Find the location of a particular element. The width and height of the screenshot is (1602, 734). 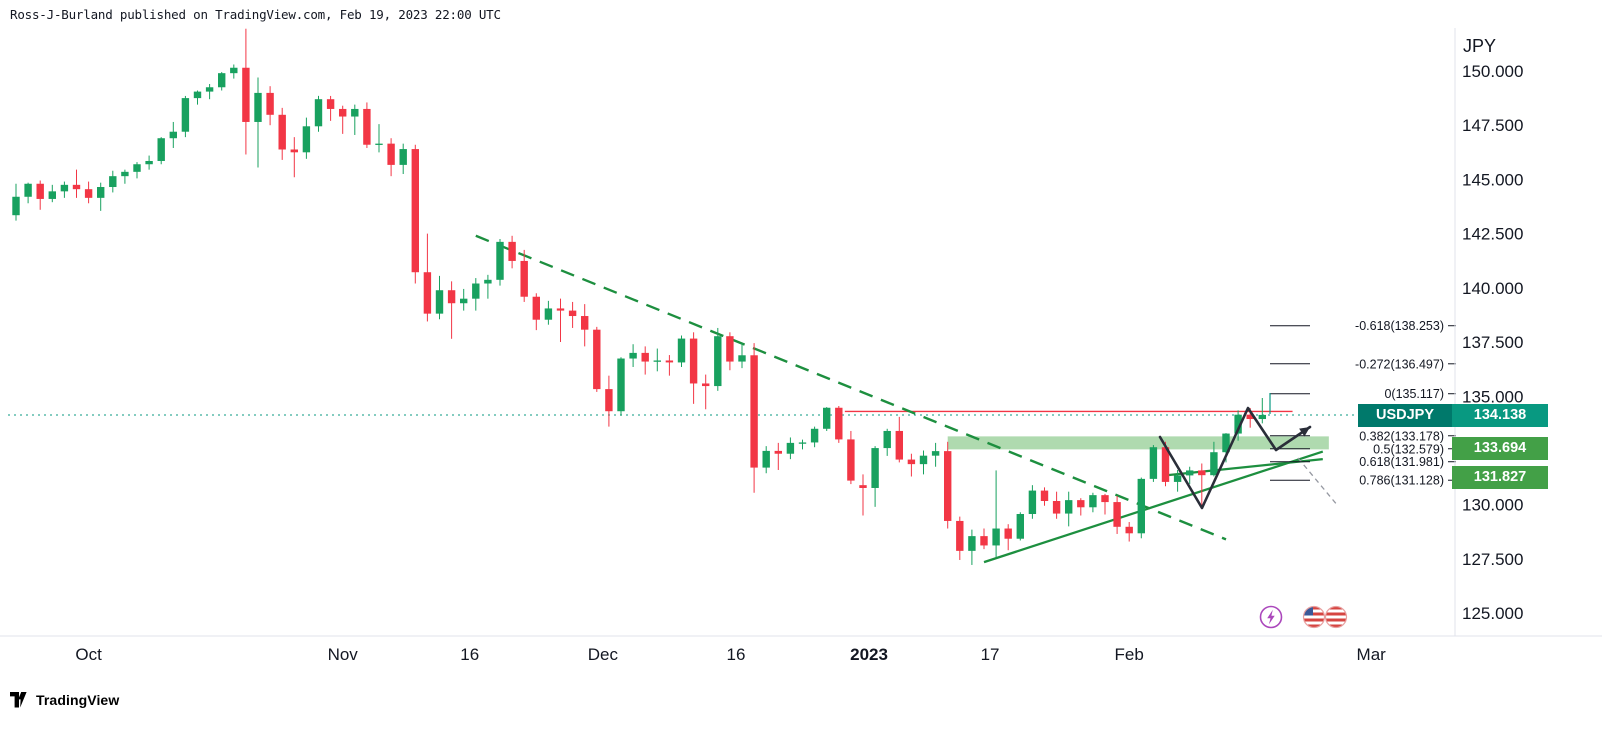

country-flags-icon is located at coordinates (1326, 617).